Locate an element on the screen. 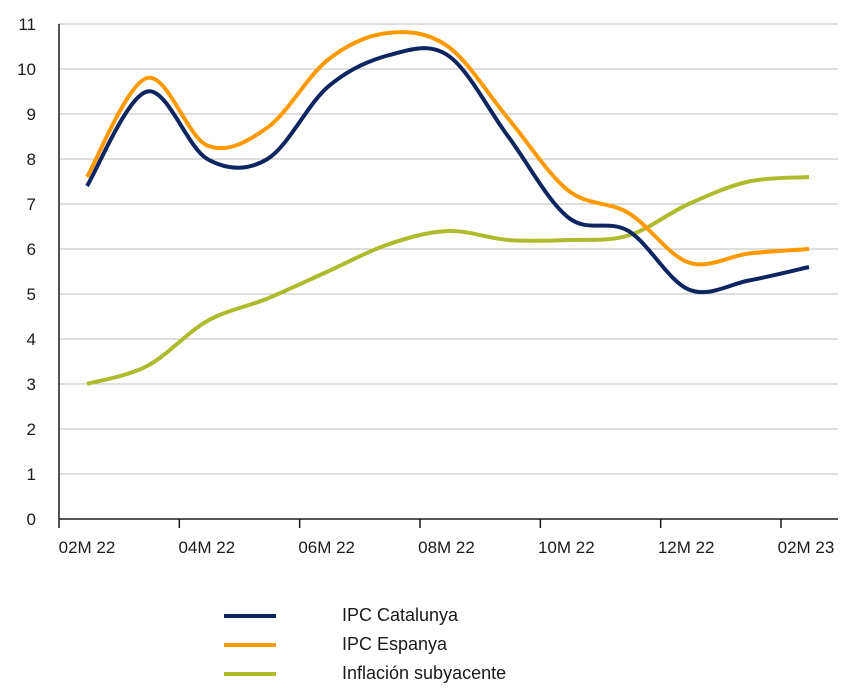 The width and height of the screenshot is (851, 689). y-tick-label-7: 7 is located at coordinates (31, 204).